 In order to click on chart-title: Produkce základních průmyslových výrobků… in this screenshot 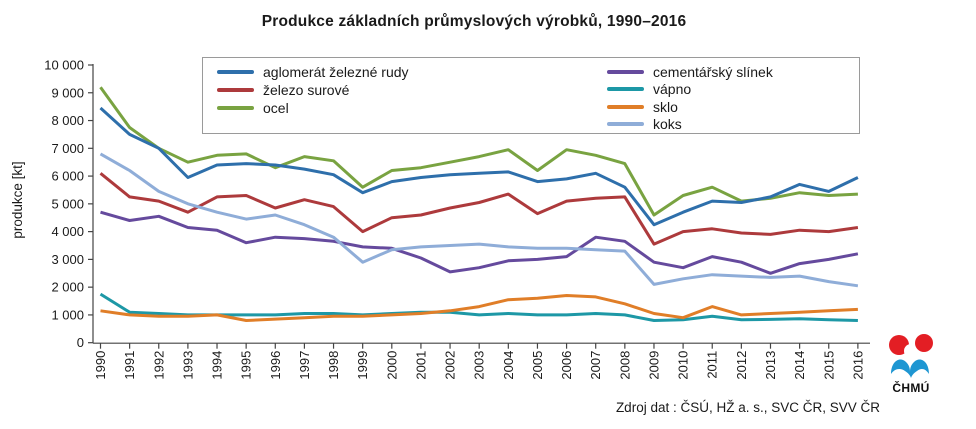, I will do `click(474, 21)`.